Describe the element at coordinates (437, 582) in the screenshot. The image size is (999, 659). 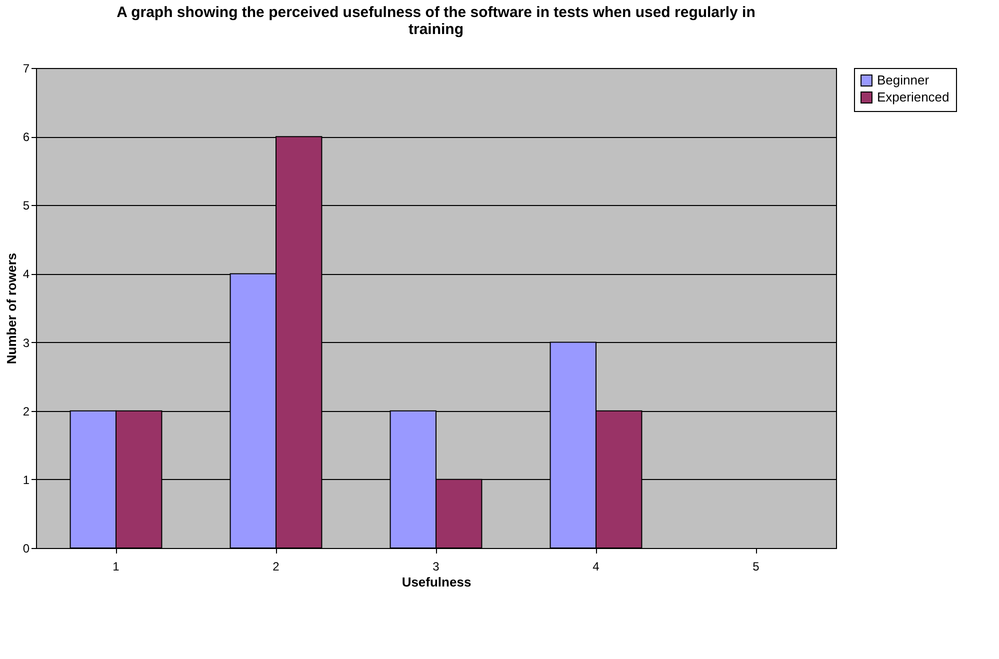
I see `x-axis-title: Usefulness` at that location.